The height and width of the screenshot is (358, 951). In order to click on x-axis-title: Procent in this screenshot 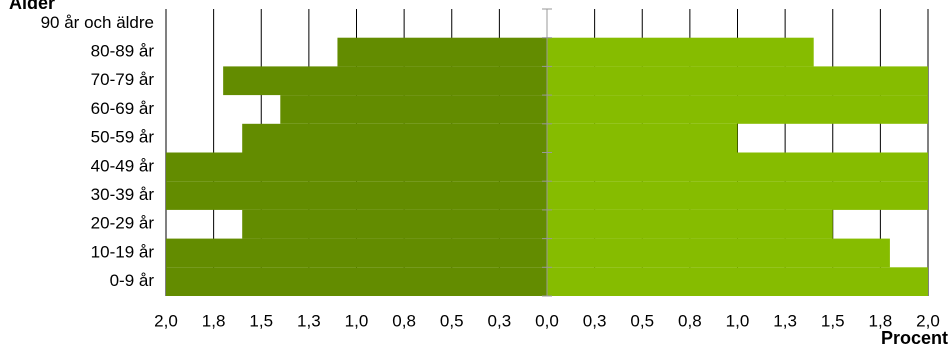, I will do `click(914, 338)`.